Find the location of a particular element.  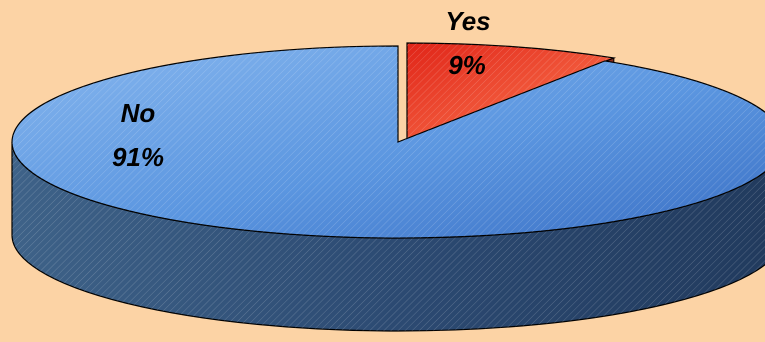

label-yes-value: 9% is located at coordinates (467, 65).